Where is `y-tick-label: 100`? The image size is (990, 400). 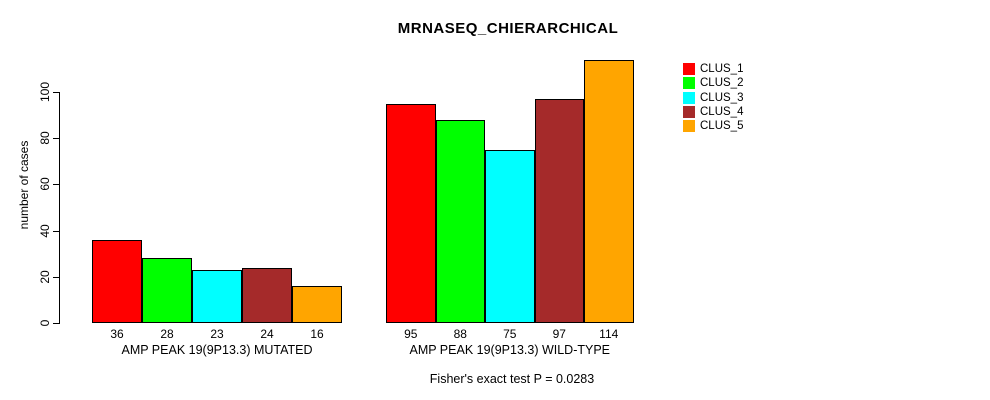
y-tick-label: 100 is located at coordinates (45, 92).